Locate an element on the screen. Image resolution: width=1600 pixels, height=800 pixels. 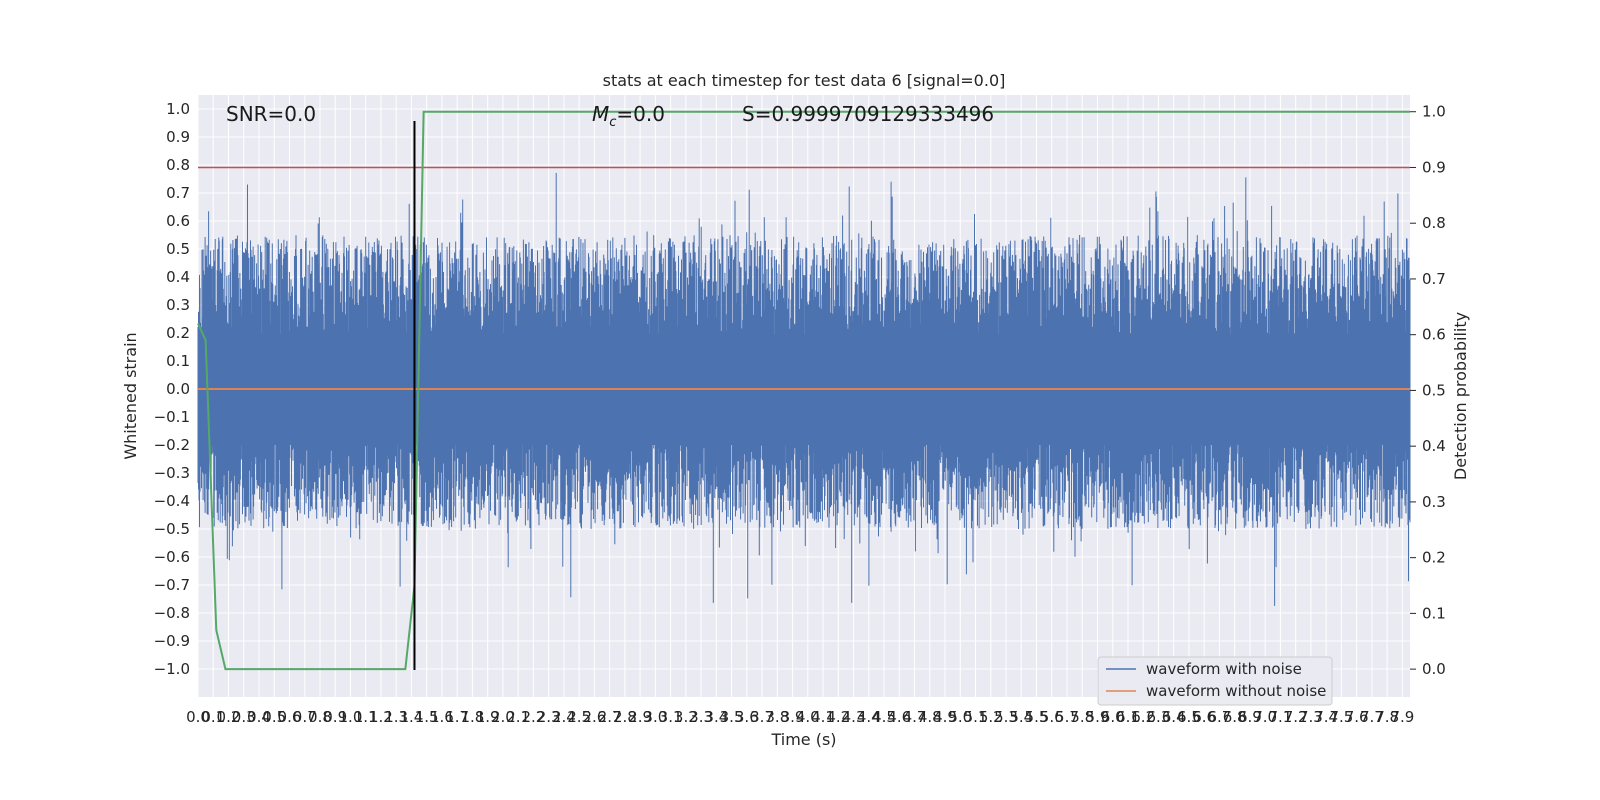
x-tick-label: 5.4 is located at coordinates (1021, 717).